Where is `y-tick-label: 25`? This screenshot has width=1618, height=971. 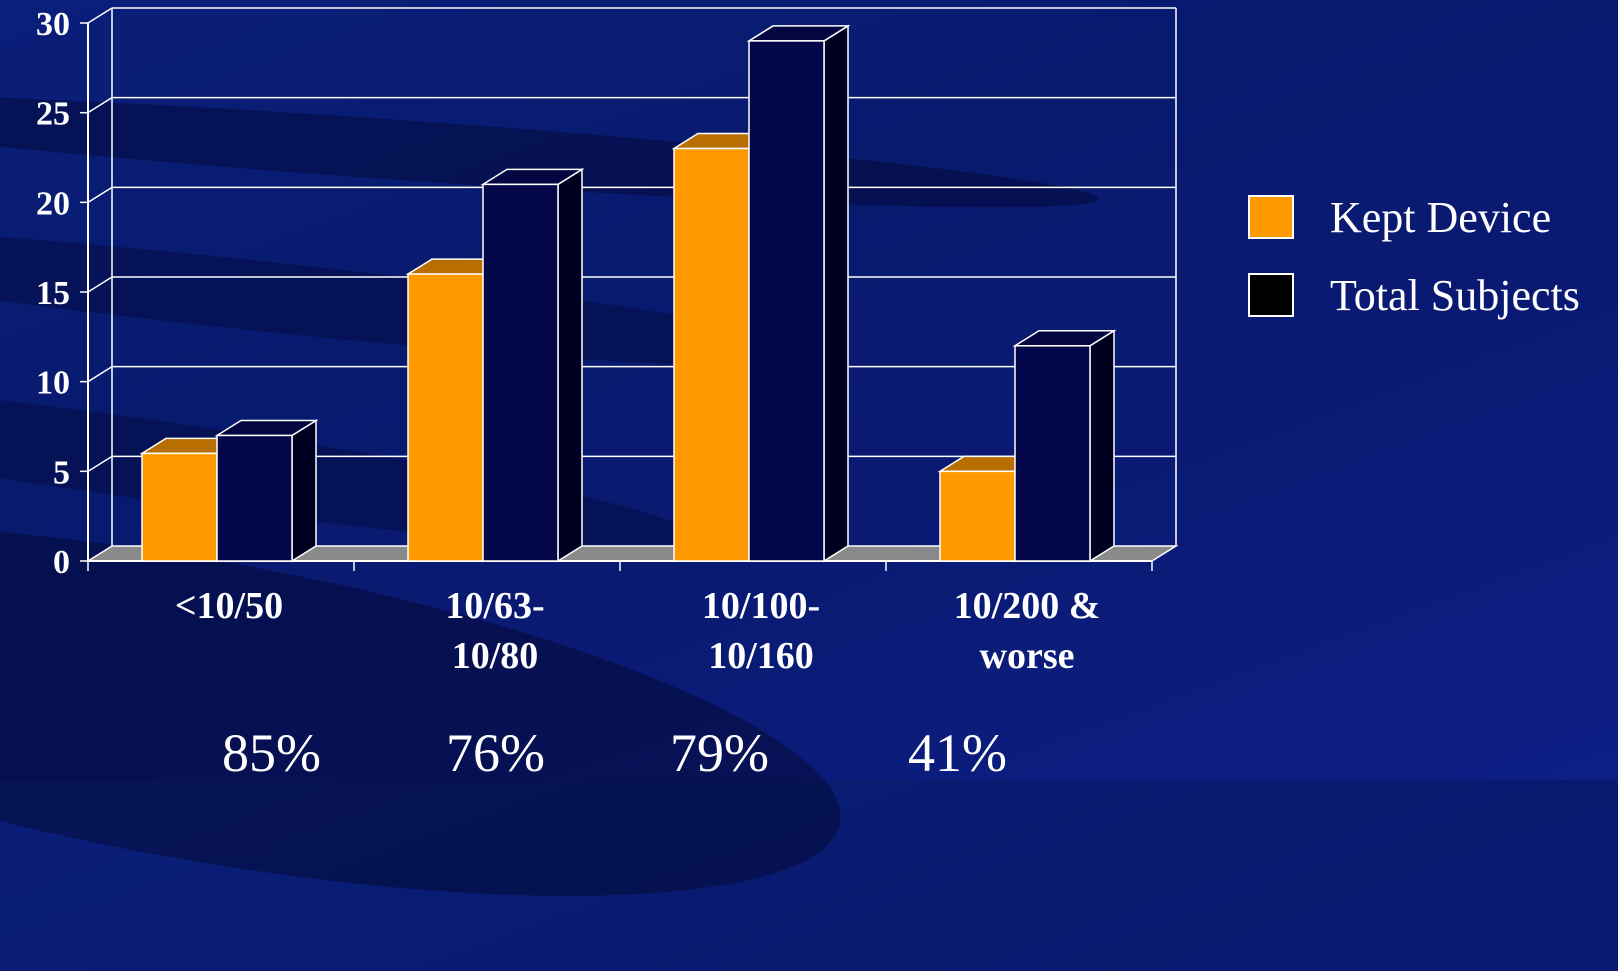
y-tick-label: 25 is located at coordinates (53, 114).